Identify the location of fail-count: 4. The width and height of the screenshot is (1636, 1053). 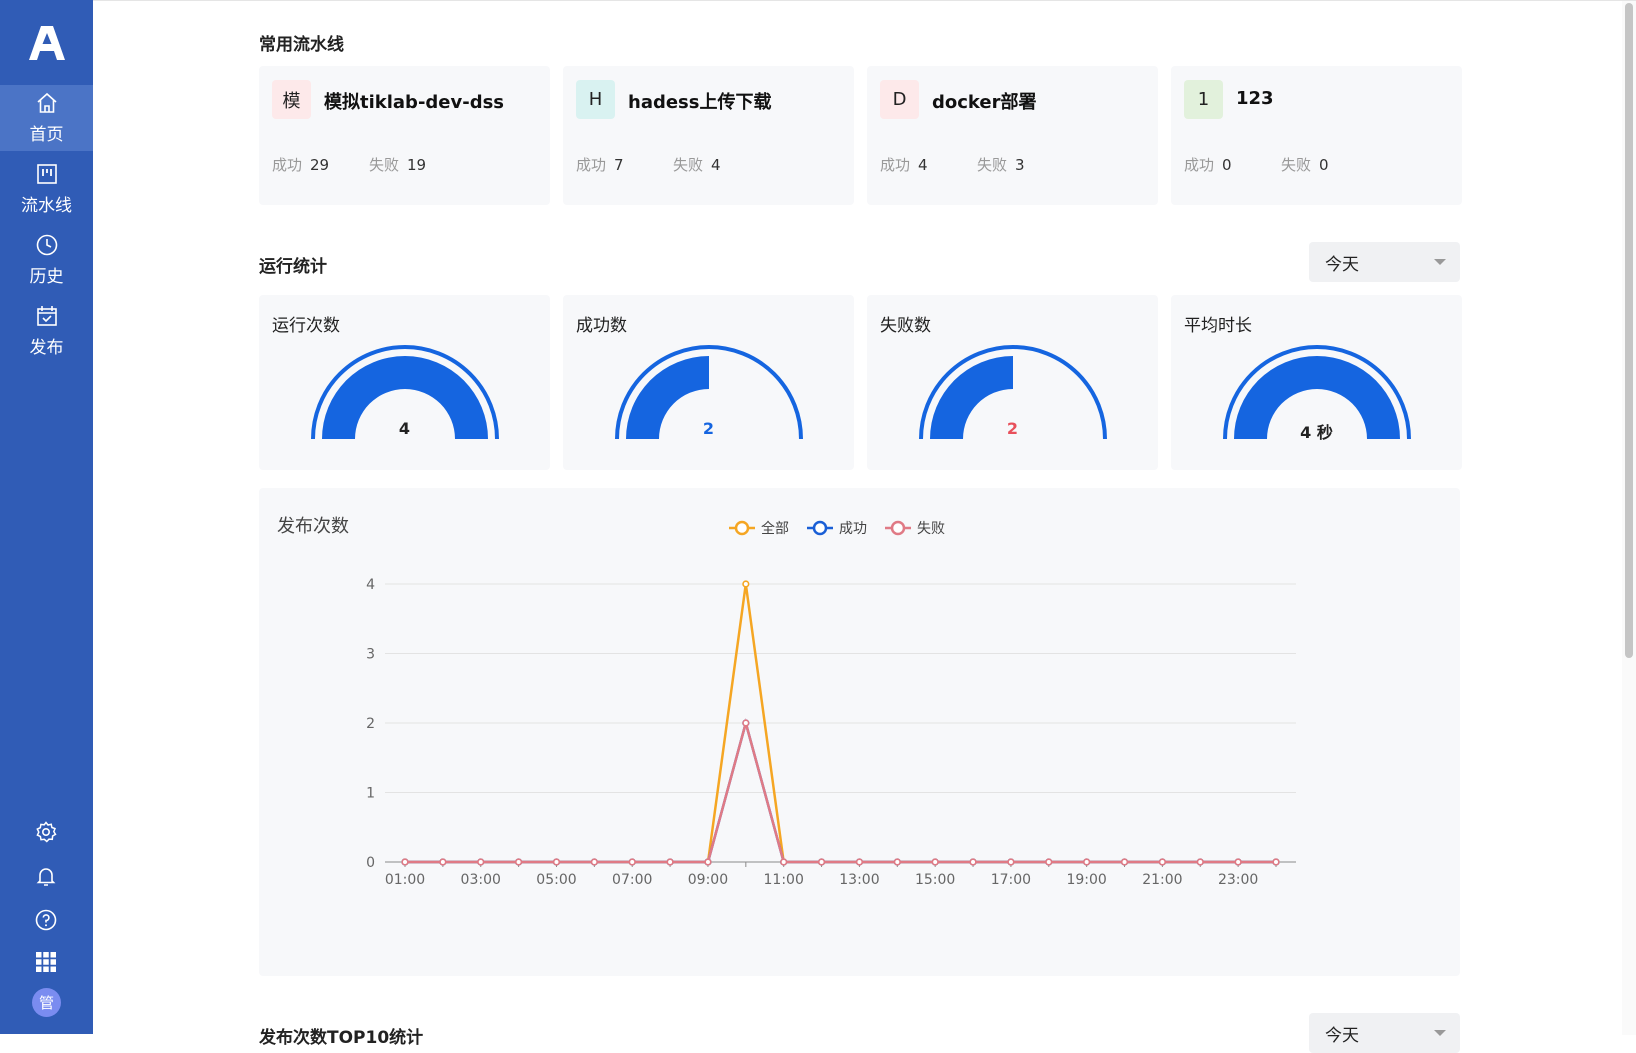
(716, 165).